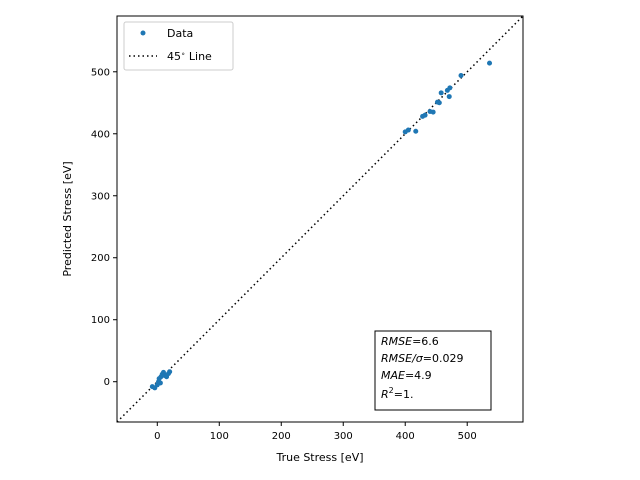 The image size is (640, 480). I want to click on legend-line-label: 45∘ Line, so click(189, 56).